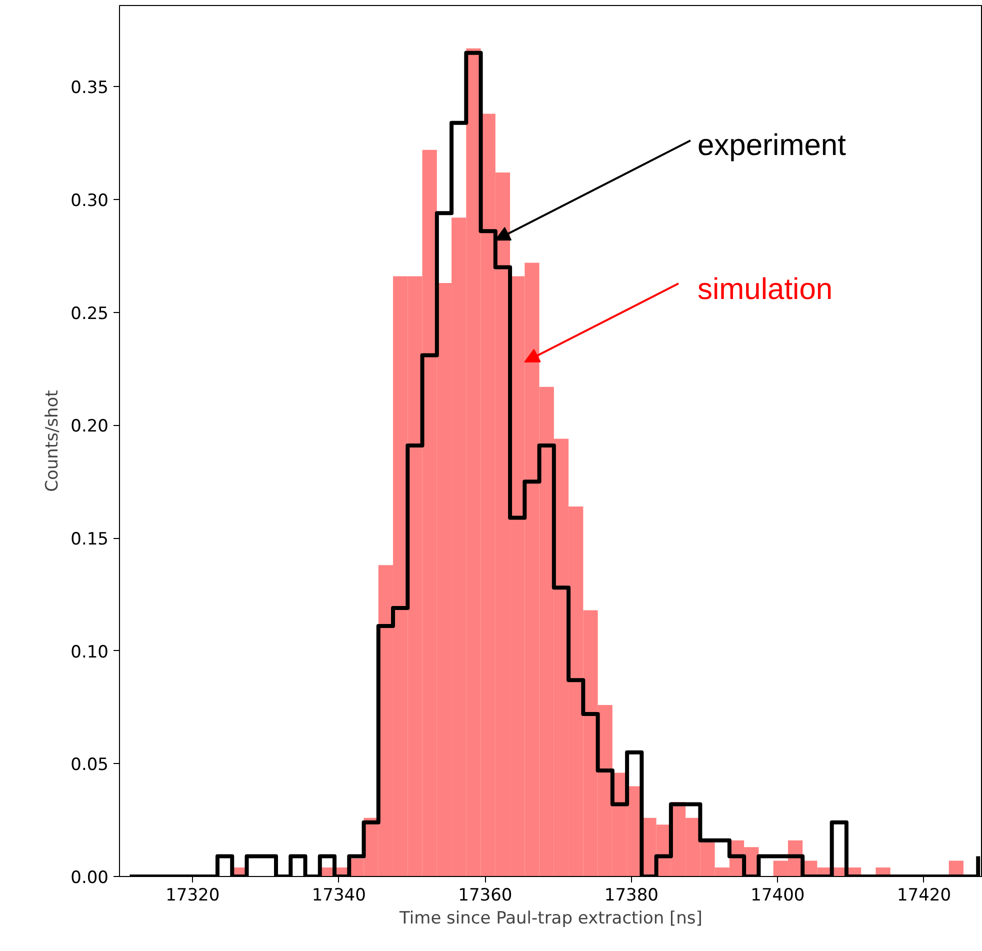 This screenshot has height=951, width=982. Describe the element at coordinates (631, 896) in the screenshot. I see `x-tick-label: 17380` at that location.